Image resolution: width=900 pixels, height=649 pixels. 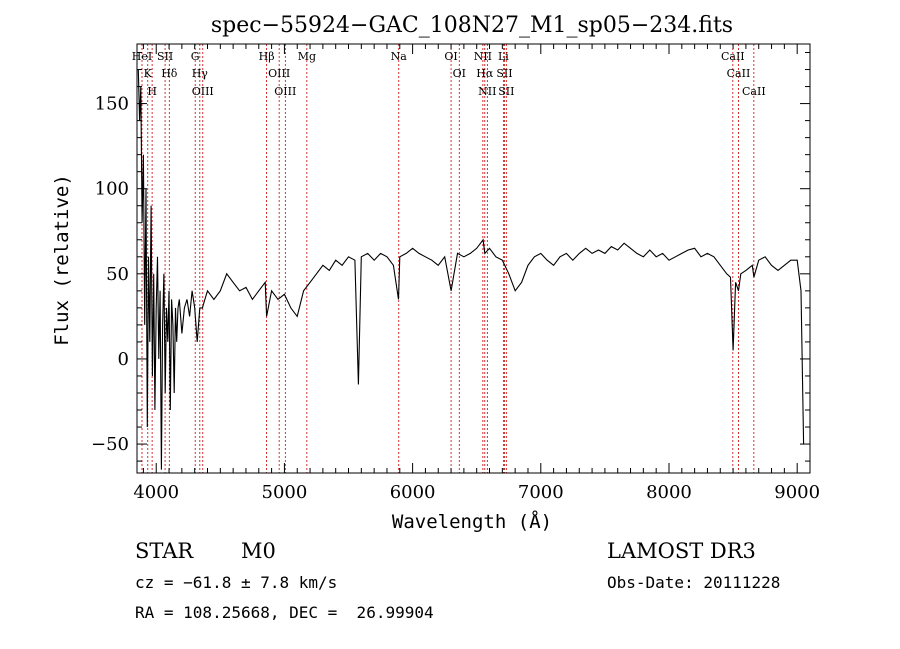 I want to click on x-tick-label: 9000, so click(x=797, y=492).